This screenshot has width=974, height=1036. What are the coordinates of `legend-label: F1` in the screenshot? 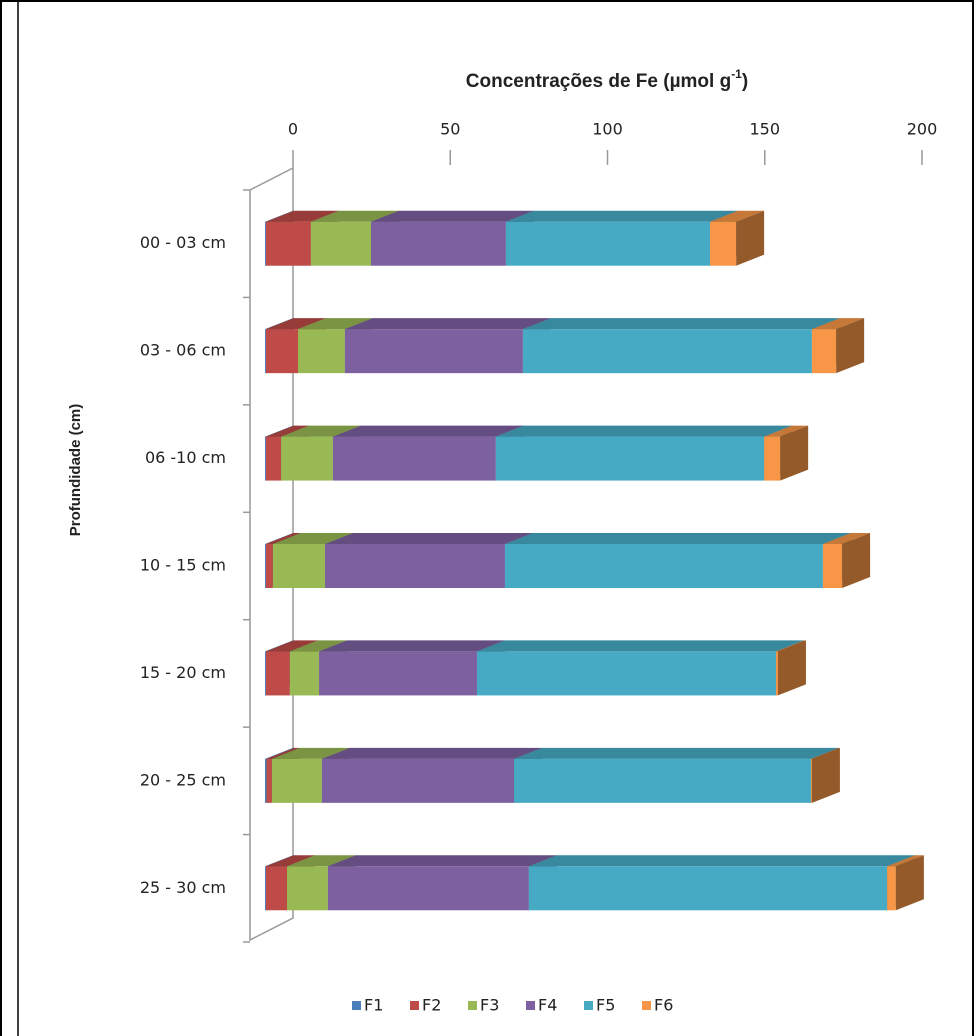 It's located at (373, 1005).